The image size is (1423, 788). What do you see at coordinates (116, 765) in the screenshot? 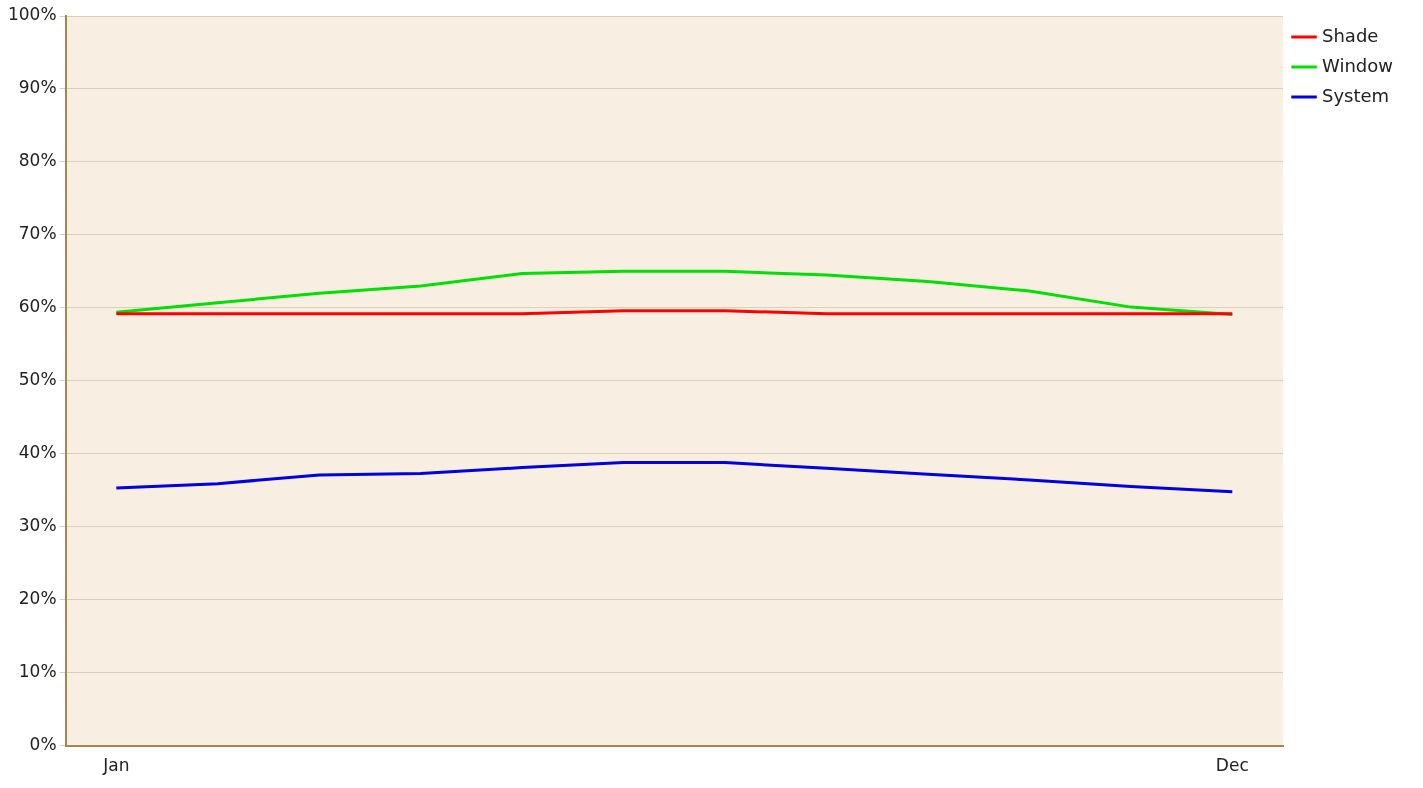
I see `x-tick-label: Jan` at bounding box center [116, 765].